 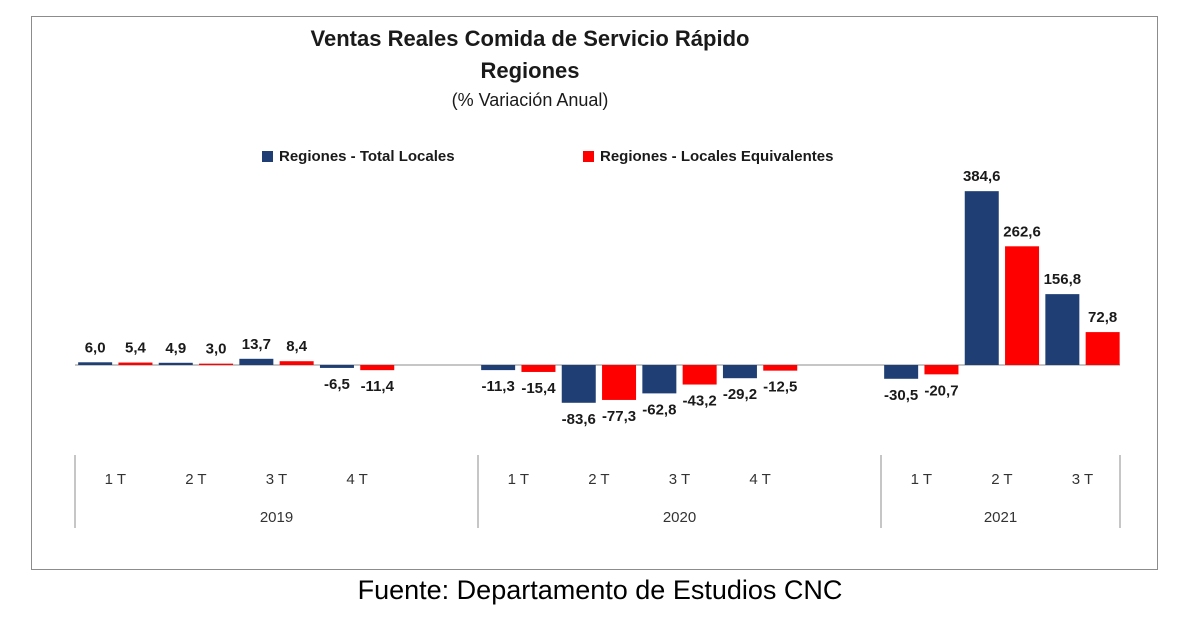 I want to click on legend-swatch-total-locales, so click(x=267, y=156).